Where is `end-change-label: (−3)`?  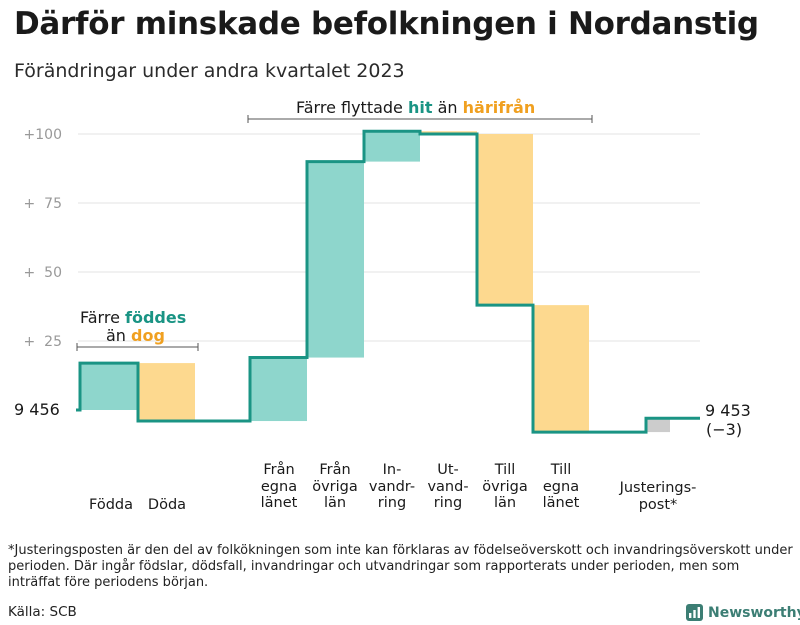 end-change-label: (−3) is located at coordinates (724, 429).